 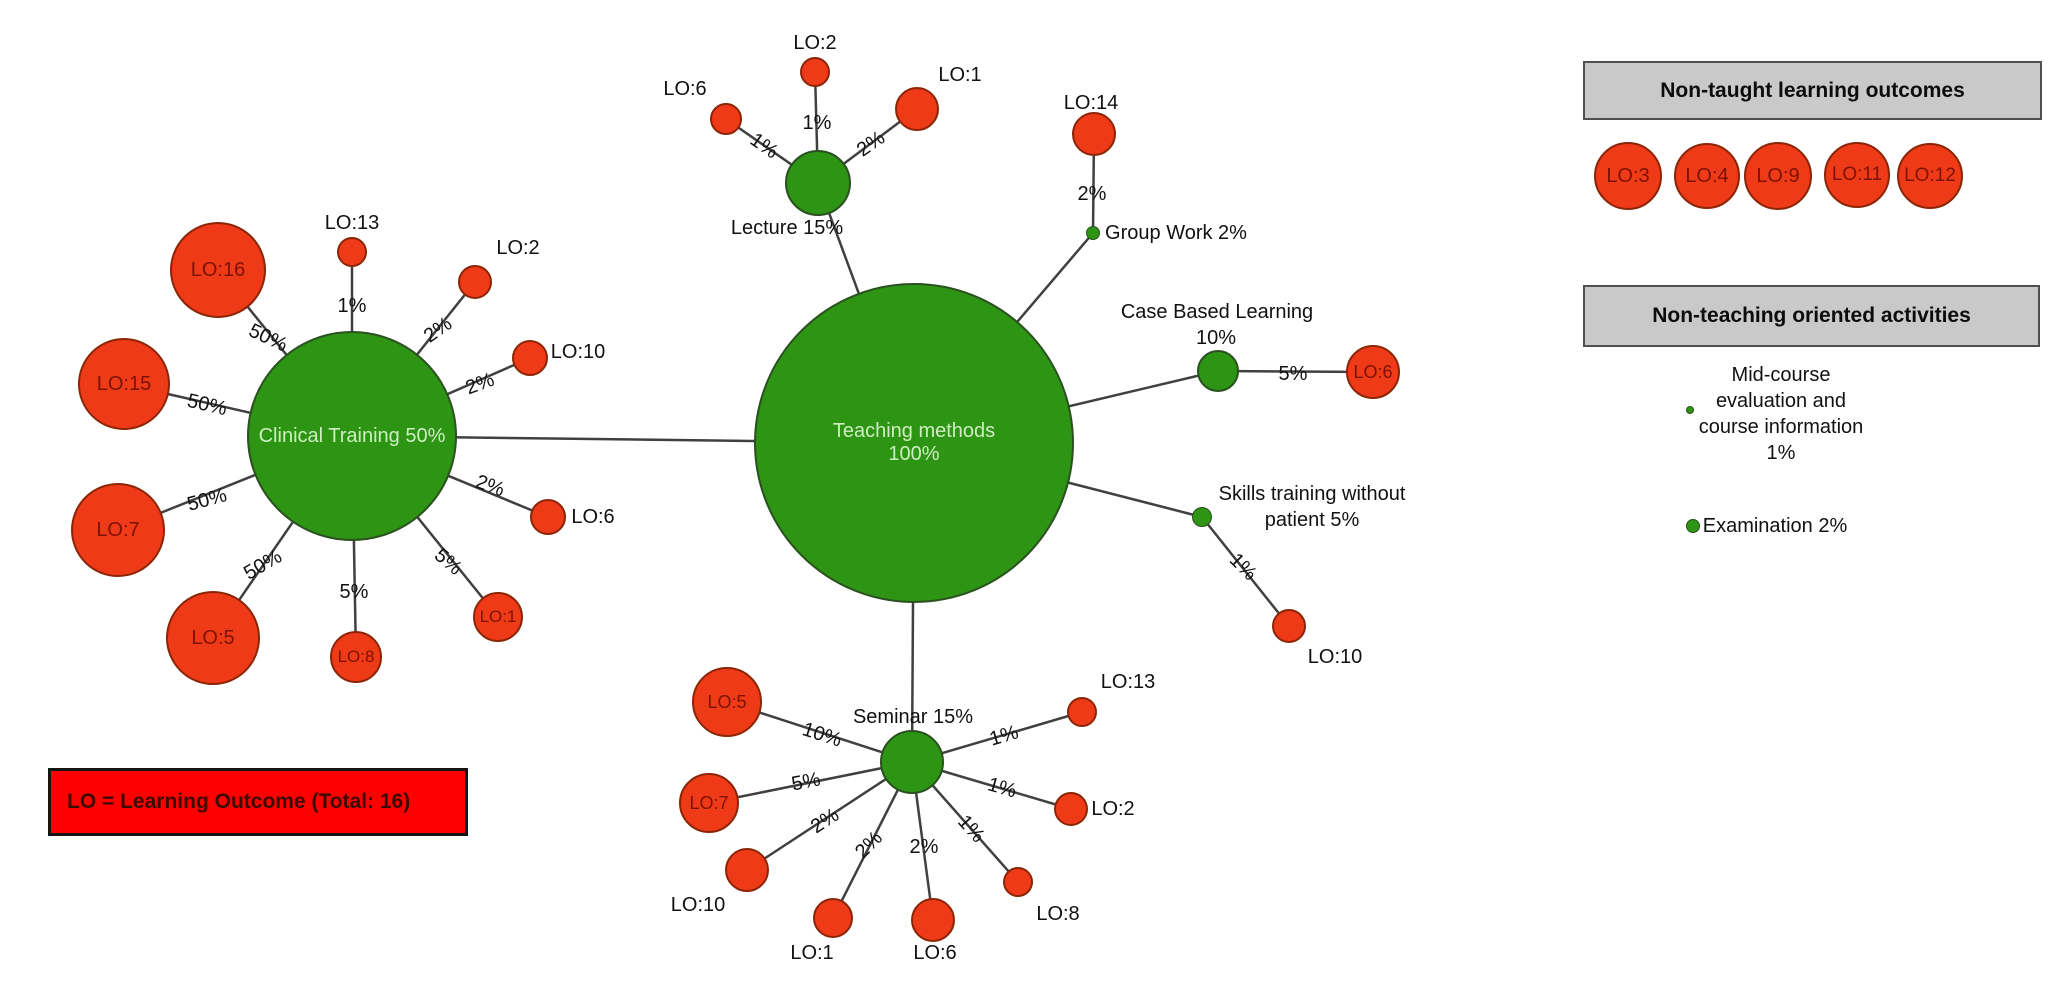 What do you see at coordinates (1216, 338) in the screenshot?
I see `diagram-label: 10%` at bounding box center [1216, 338].